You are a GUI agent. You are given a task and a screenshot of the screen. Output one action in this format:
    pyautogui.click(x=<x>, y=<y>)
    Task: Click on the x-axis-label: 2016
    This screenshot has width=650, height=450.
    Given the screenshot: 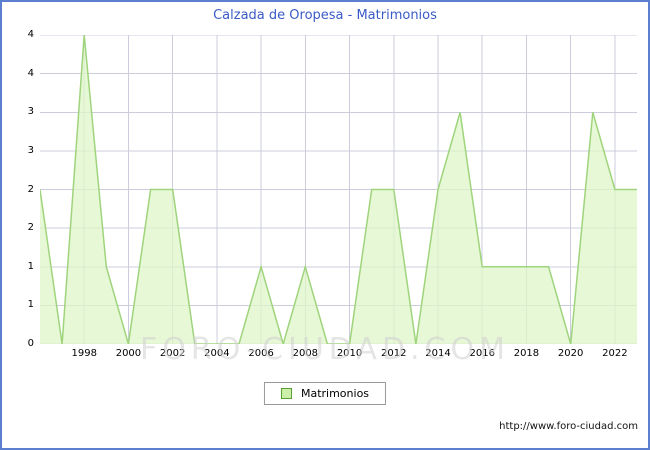 What is the action you would take?
    pyautogui.click(x=482, y=353)
    